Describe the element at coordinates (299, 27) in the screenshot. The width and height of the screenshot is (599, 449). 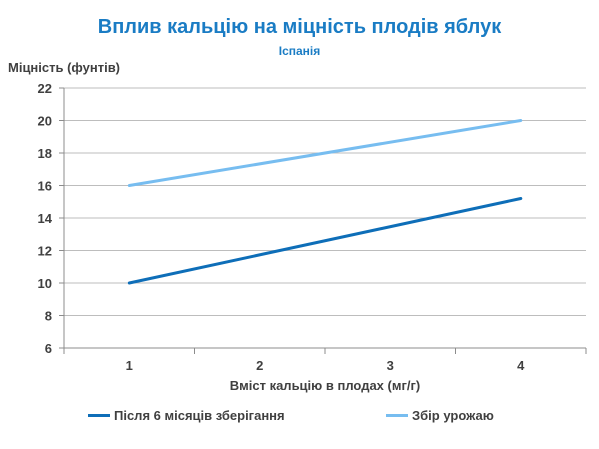
I see `chart-title: Вплив кальцію на міцність плодів яблук` at that location.